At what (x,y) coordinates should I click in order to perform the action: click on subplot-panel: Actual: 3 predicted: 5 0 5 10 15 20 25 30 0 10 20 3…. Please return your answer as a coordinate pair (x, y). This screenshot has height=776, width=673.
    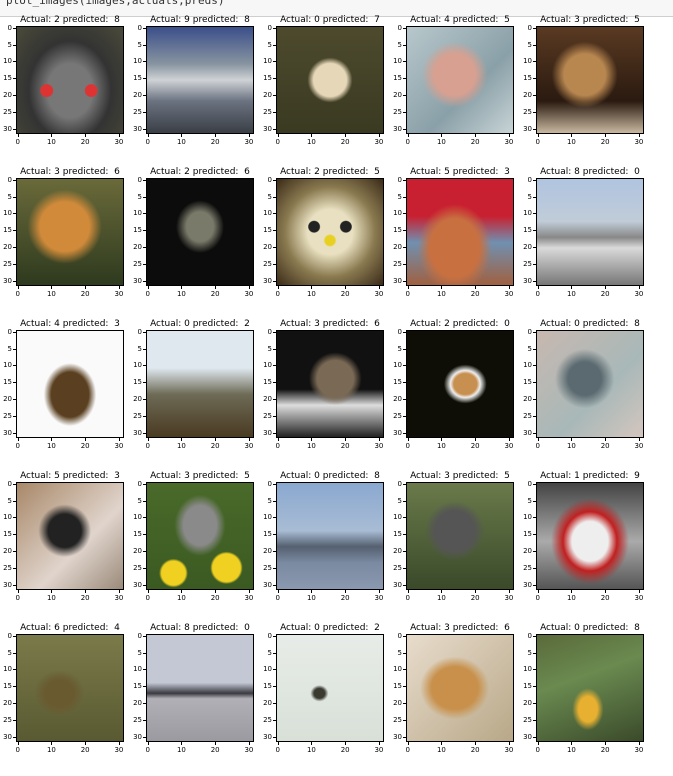
    Looking at the image, I should click on (589, 91).